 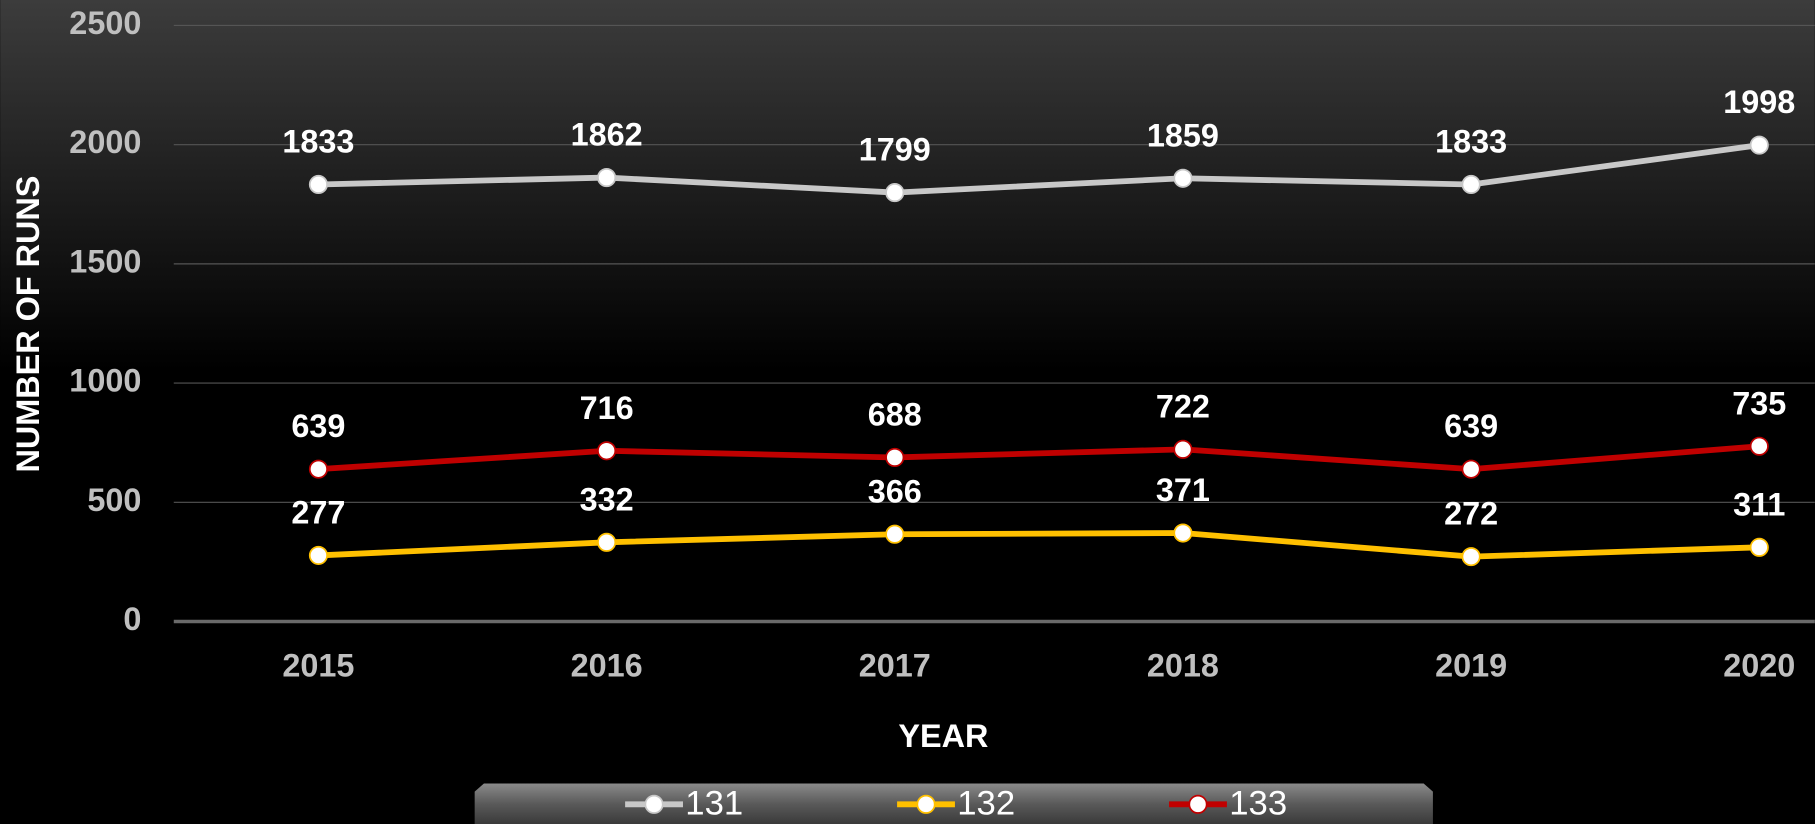 I want to click on data-label: 371, so click(x=1183, y=490).